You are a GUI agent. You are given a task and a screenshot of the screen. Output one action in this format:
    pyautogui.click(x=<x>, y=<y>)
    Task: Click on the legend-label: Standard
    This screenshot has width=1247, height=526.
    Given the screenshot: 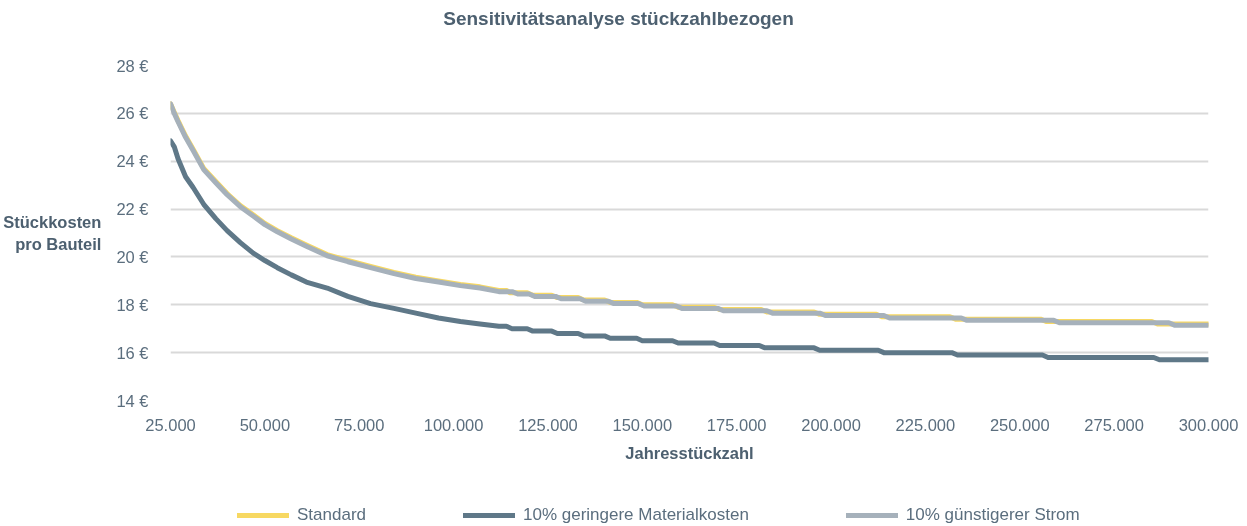 What is the action you would take?
    pyautogui.click(x=331, y=515)
    